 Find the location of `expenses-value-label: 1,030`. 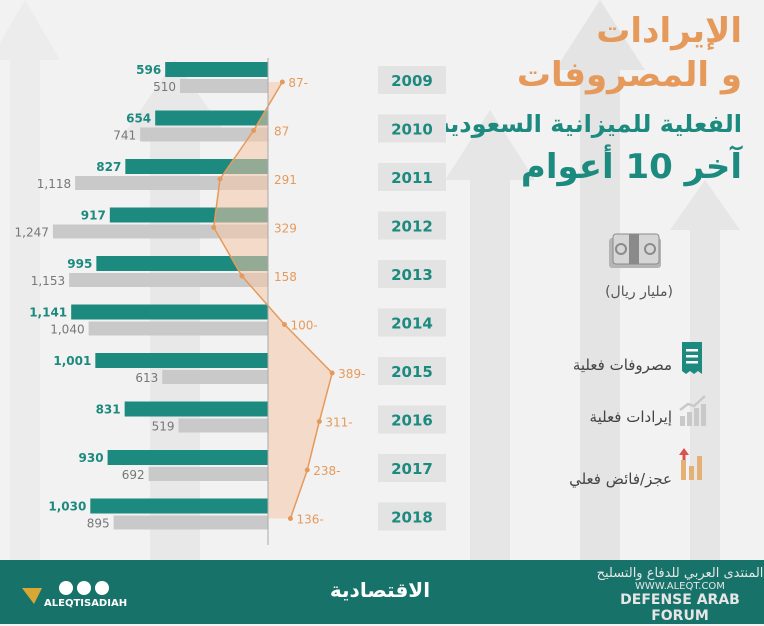

expenses-value-label: 1,030 is located at coordinates (67, 507).